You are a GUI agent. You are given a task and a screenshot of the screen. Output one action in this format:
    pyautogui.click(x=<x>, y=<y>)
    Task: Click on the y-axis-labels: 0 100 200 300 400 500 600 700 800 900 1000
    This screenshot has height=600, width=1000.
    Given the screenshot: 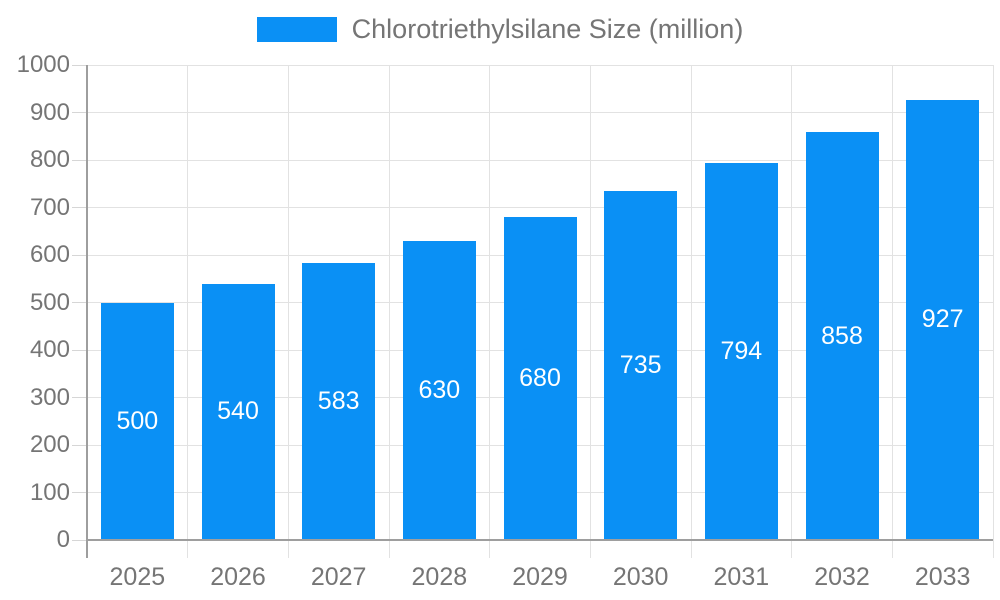 What is the action you would take?
    pyautogui.click(x=35, y=302)
    